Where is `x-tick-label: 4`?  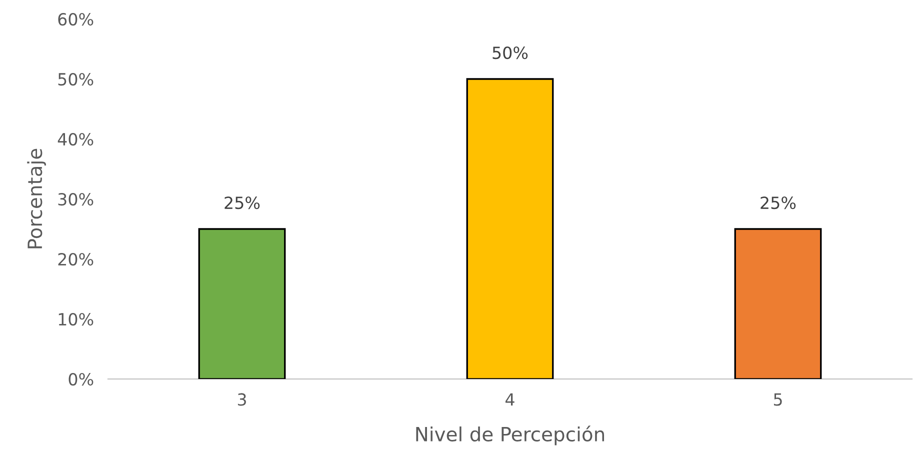 x-tick-label: 4 is located at coordinates (510, 399).